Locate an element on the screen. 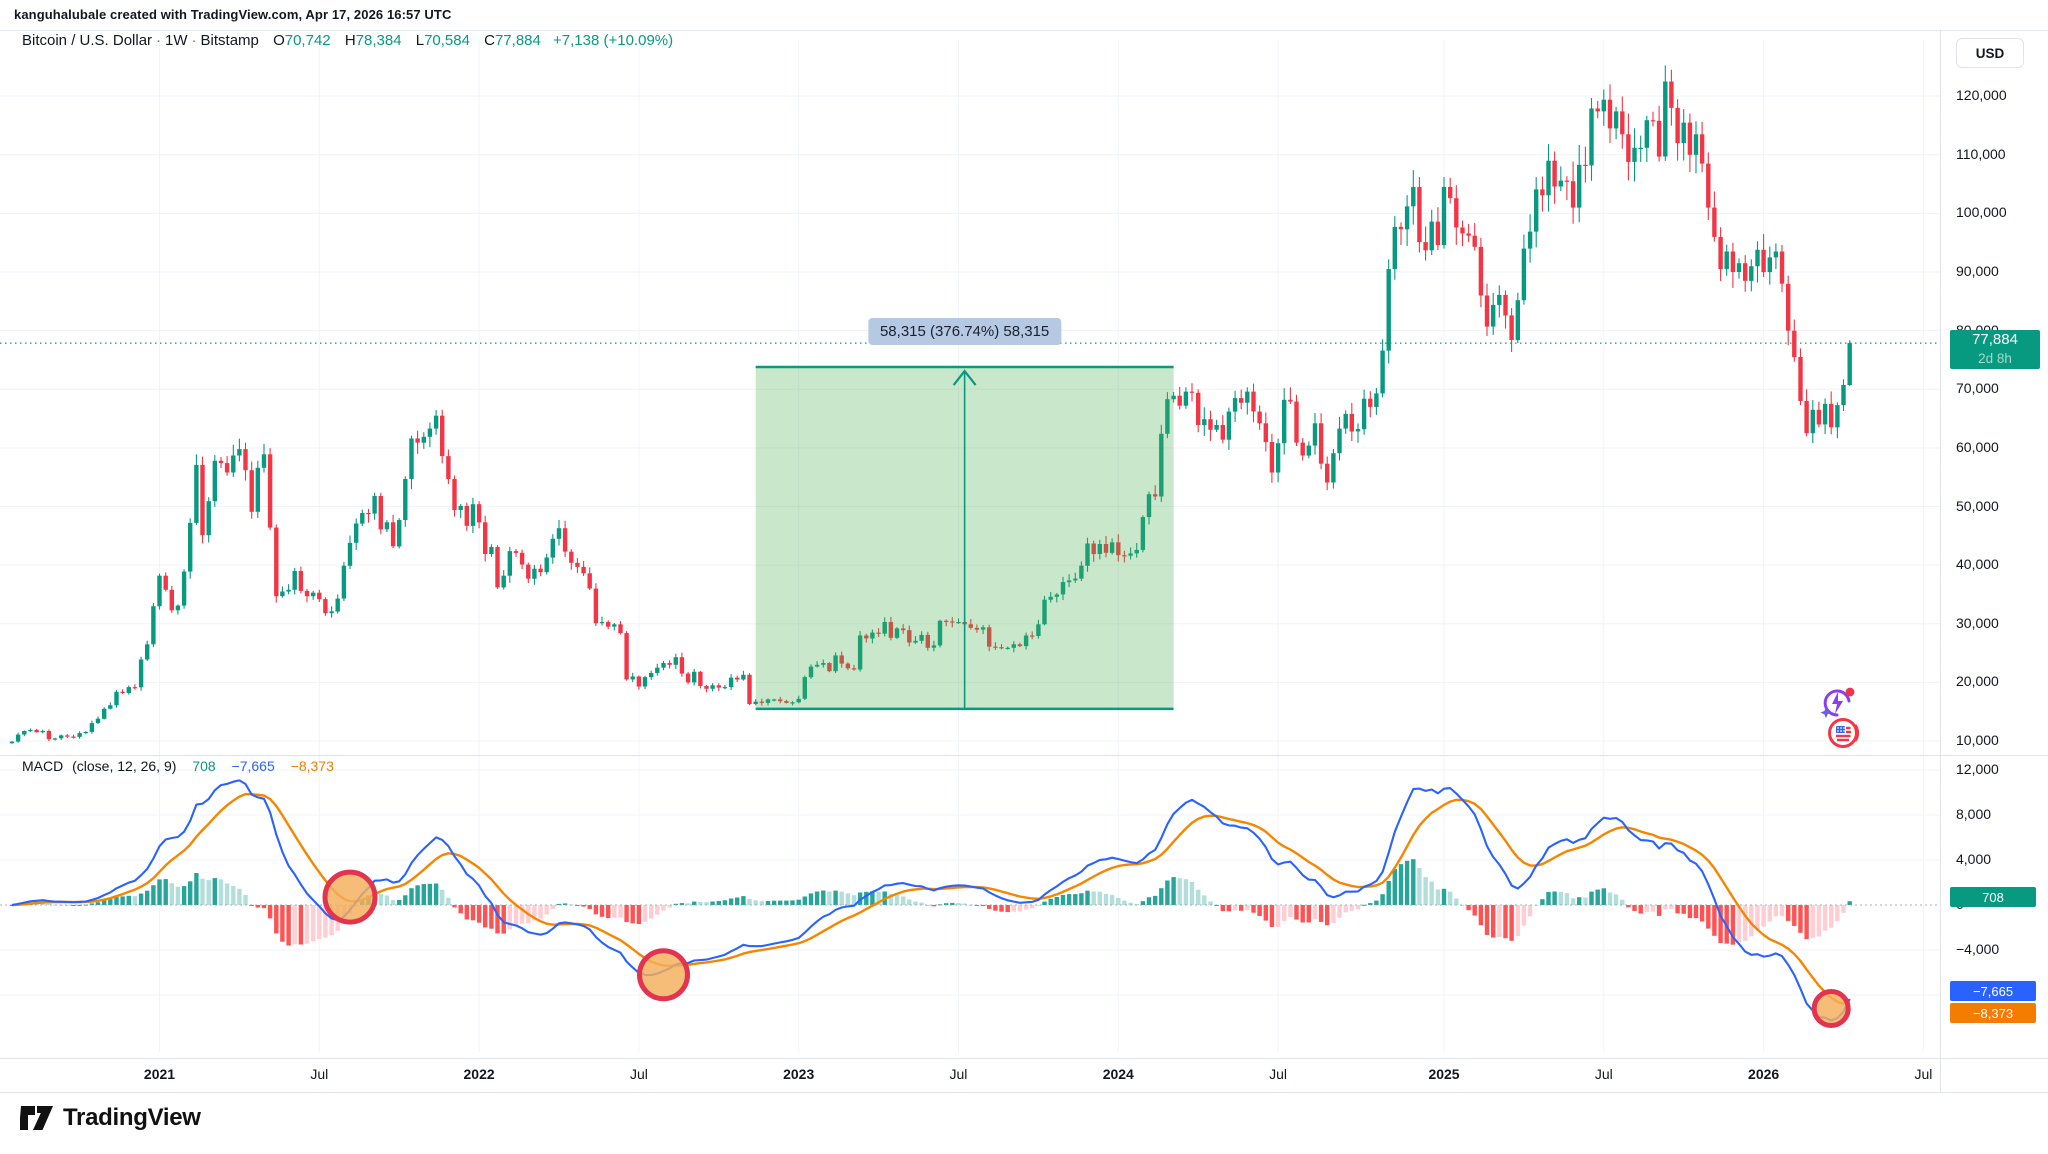 This screenshot has width=2048, height=1154. price-axis-label: 110,000 is located at coordinates (1981, 153).